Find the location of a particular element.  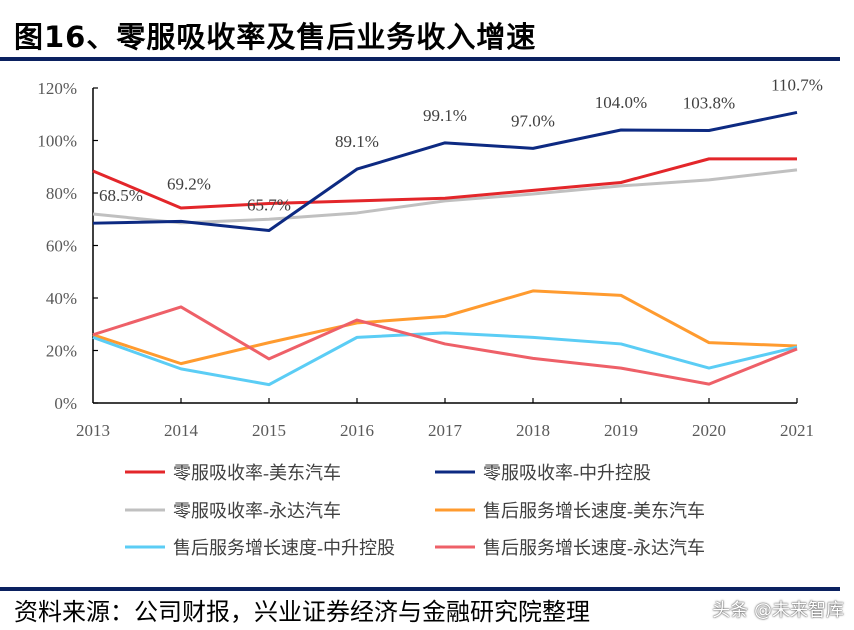

title-rule is located at coordinates (420, 59).